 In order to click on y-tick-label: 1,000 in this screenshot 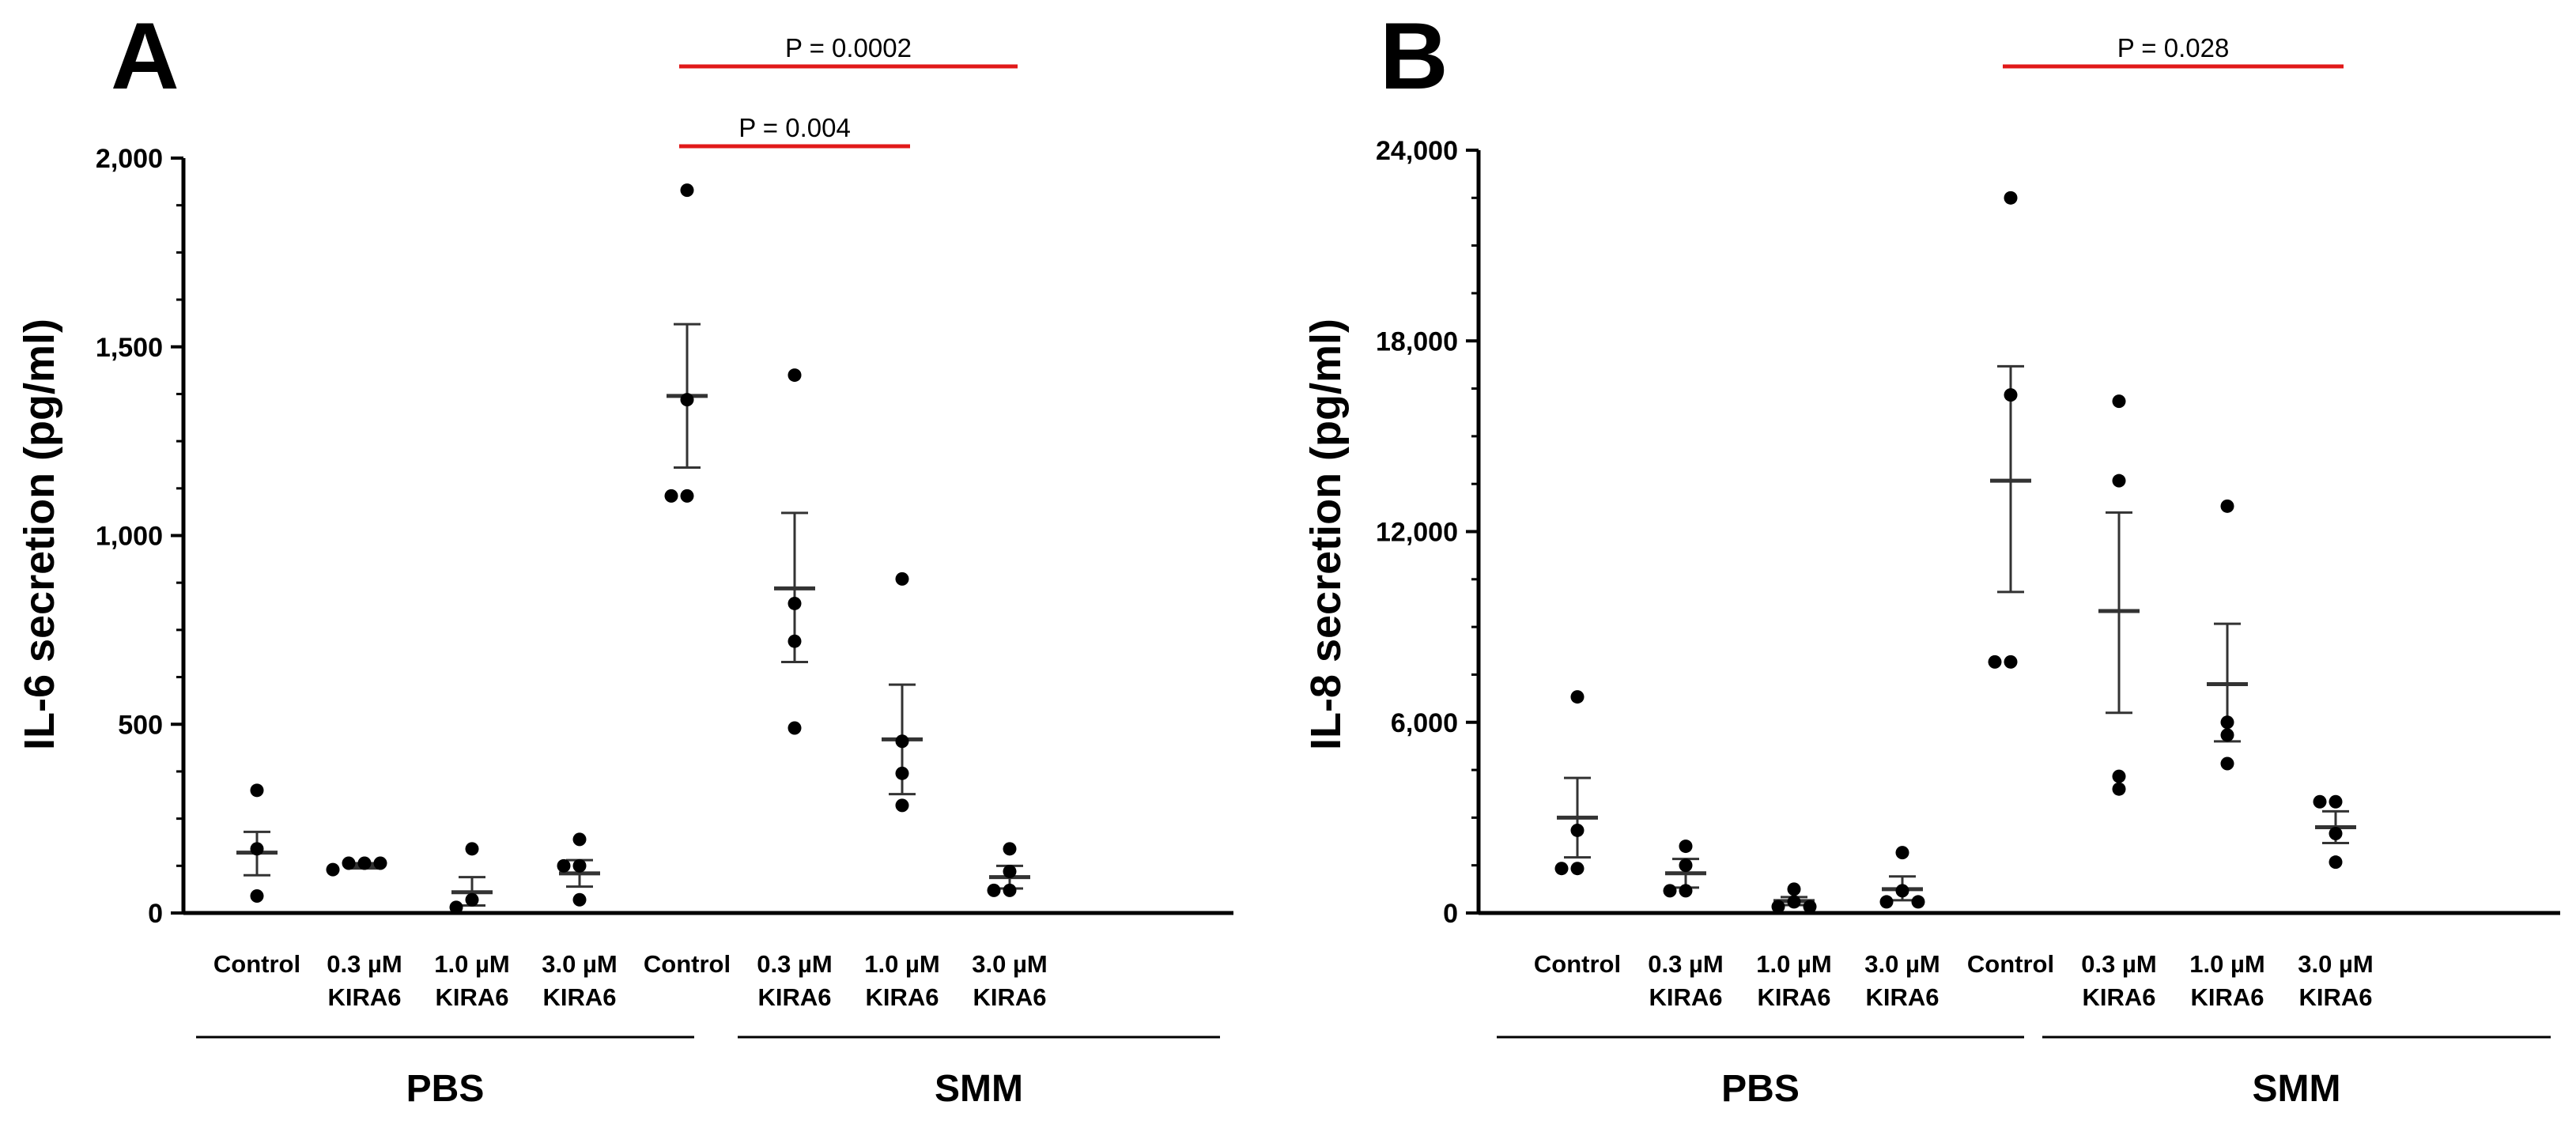, I will do `click(129, 537)`.